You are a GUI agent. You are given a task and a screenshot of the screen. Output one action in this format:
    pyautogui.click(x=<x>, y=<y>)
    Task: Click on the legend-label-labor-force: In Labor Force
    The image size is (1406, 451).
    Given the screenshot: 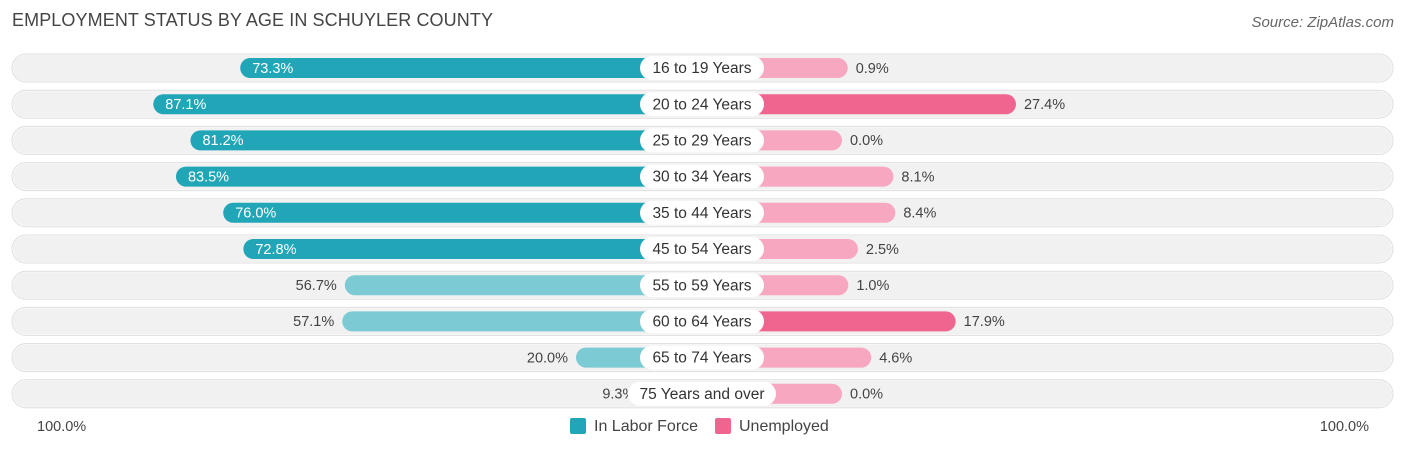 What is the action you would take?
    pyautogui.click(x=646, y=426)
    